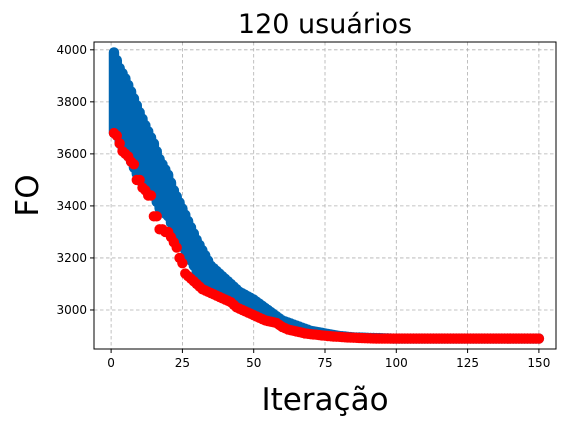 Image resolution: width=568 pixels, height=427 pixels. I want to click on x-tick-label: 75, so click(324, 363).